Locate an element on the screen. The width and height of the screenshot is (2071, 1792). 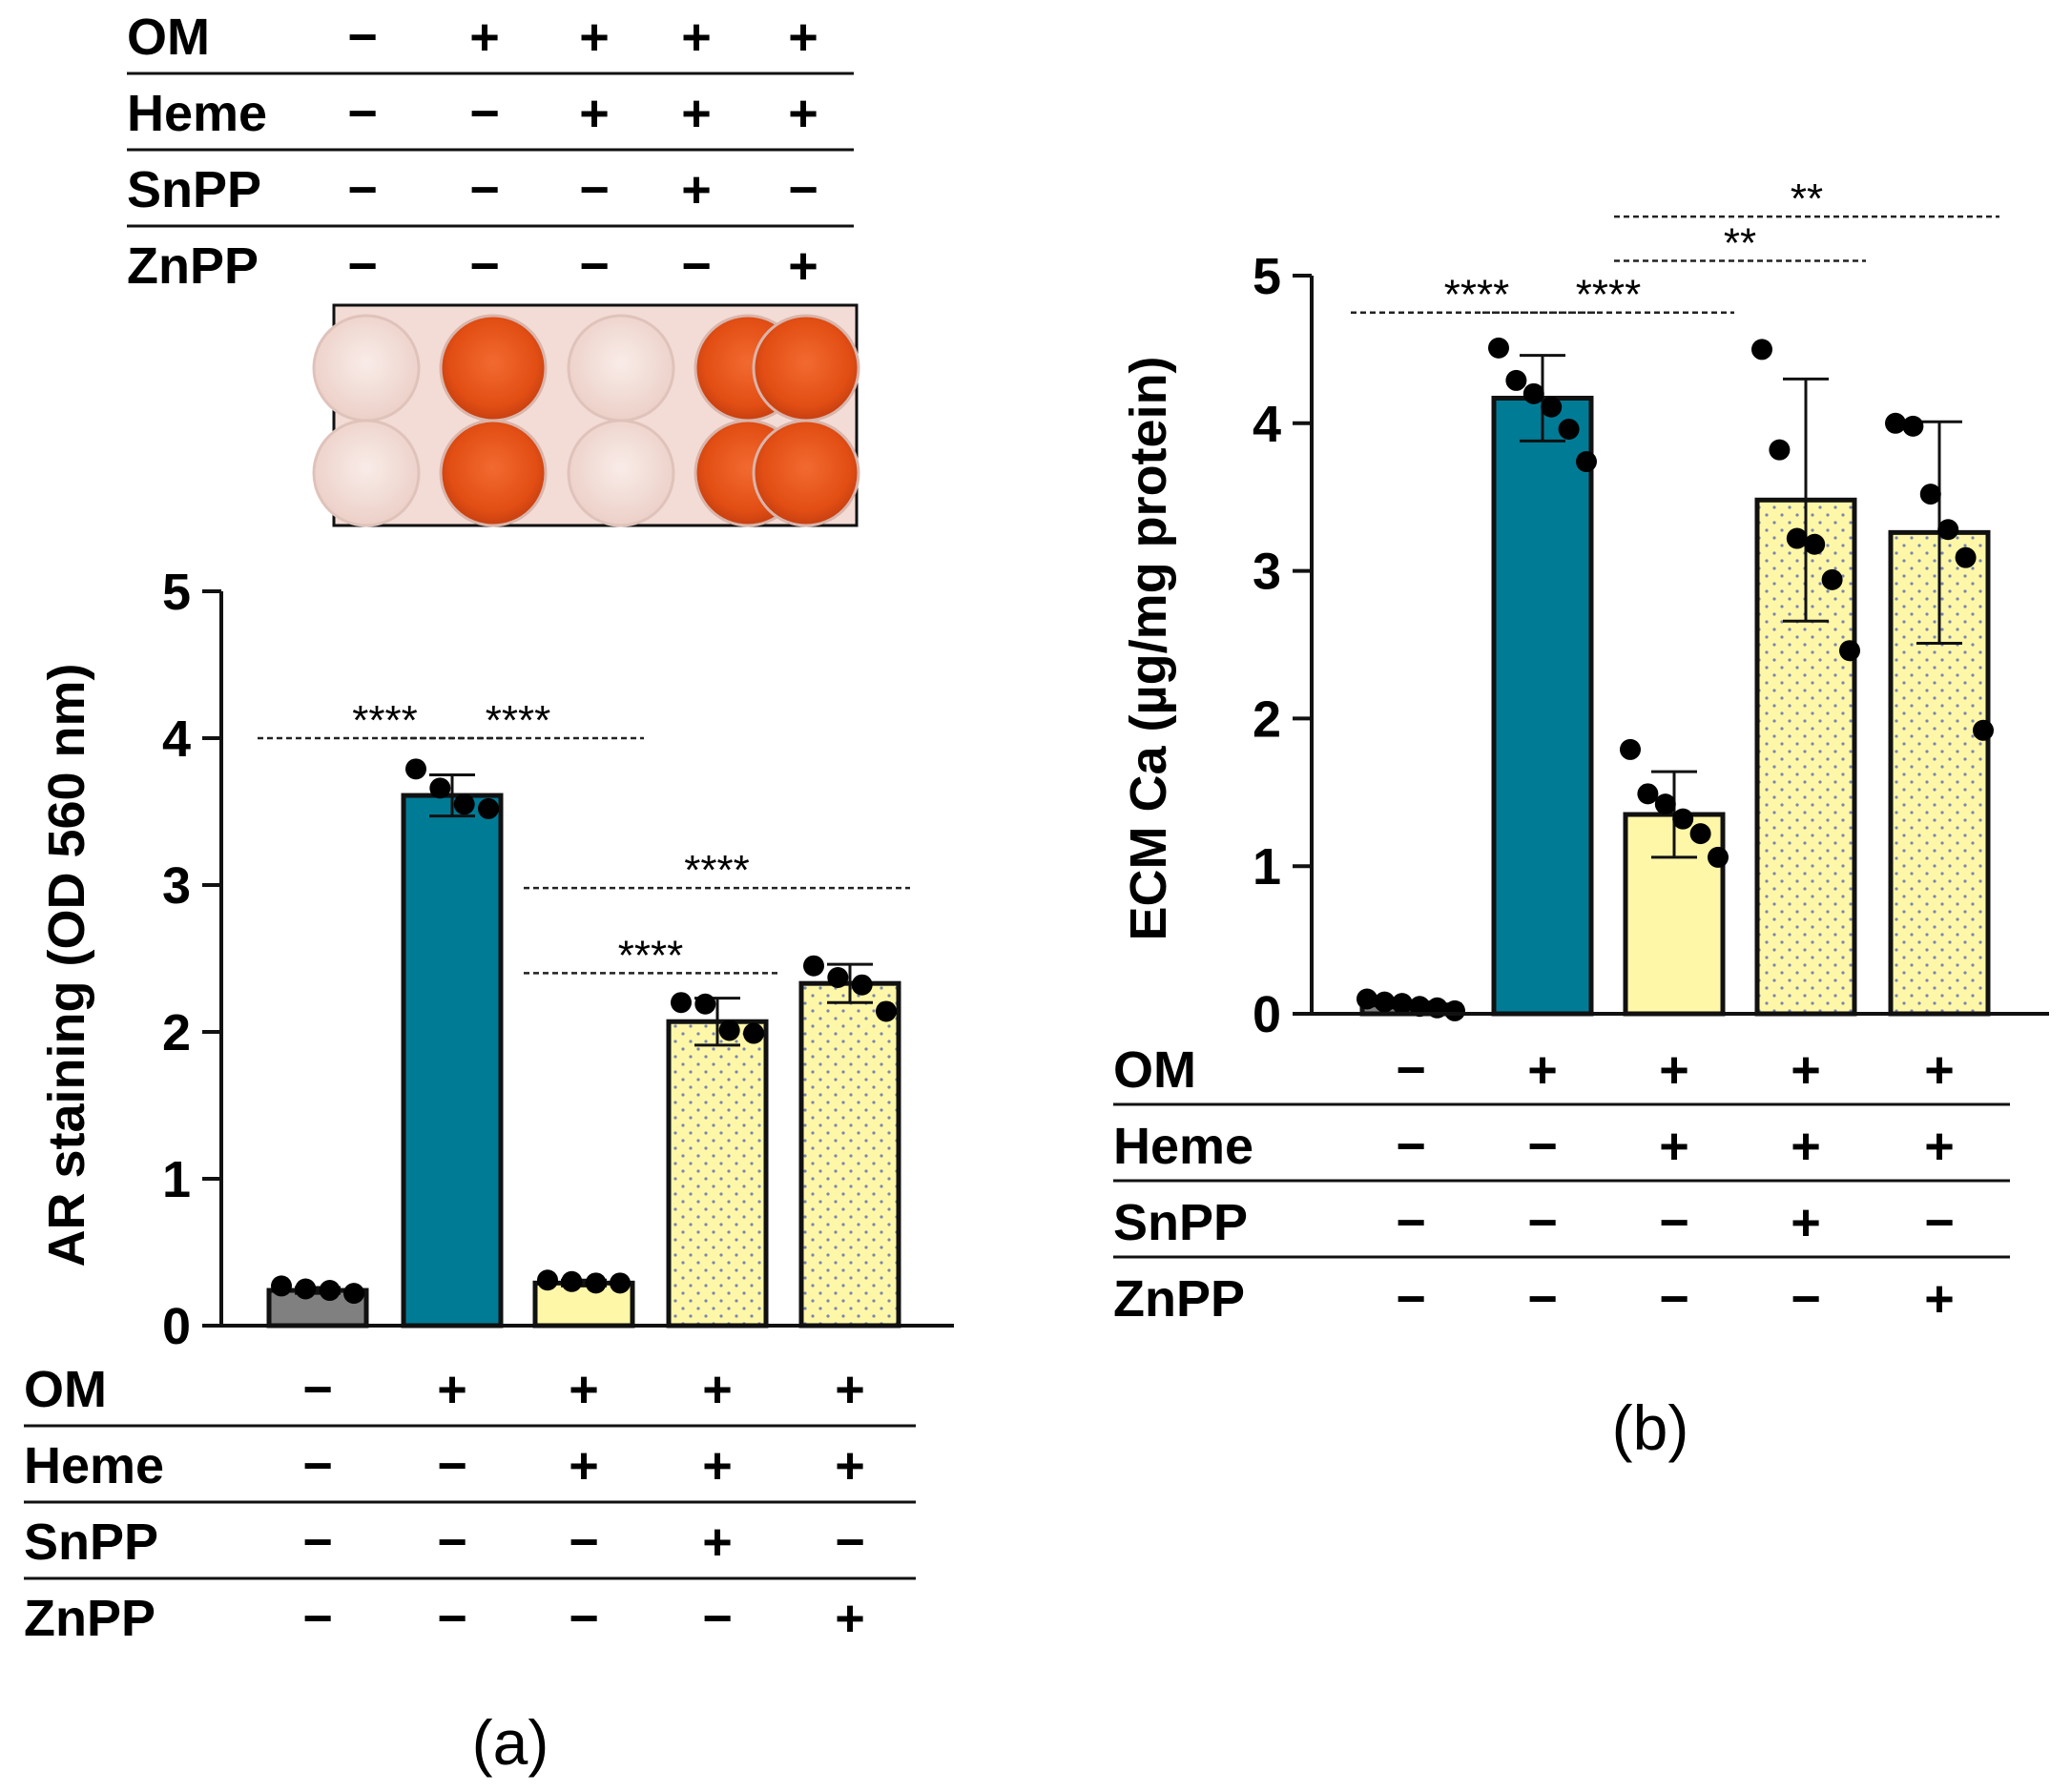
y-tick-label: 0 is located at coordinates (176, 1326).